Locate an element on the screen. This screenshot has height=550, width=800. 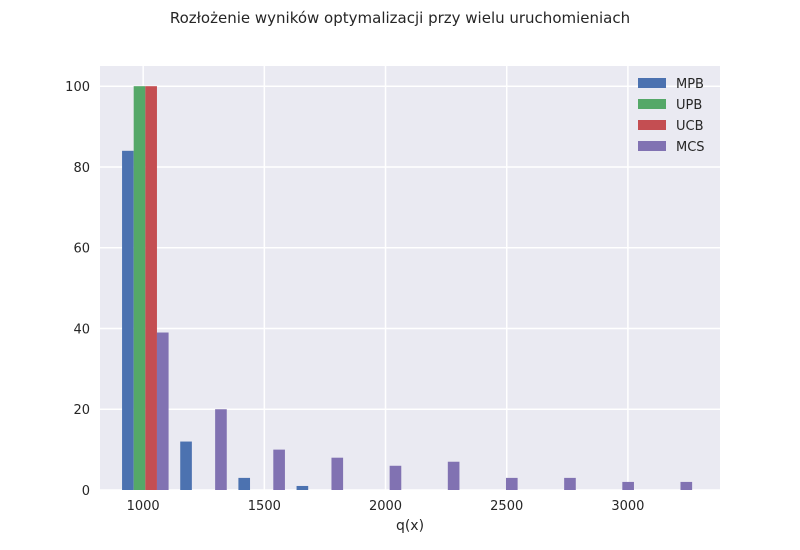
y-tick-label: 60 is located at coordinates (81, 249).